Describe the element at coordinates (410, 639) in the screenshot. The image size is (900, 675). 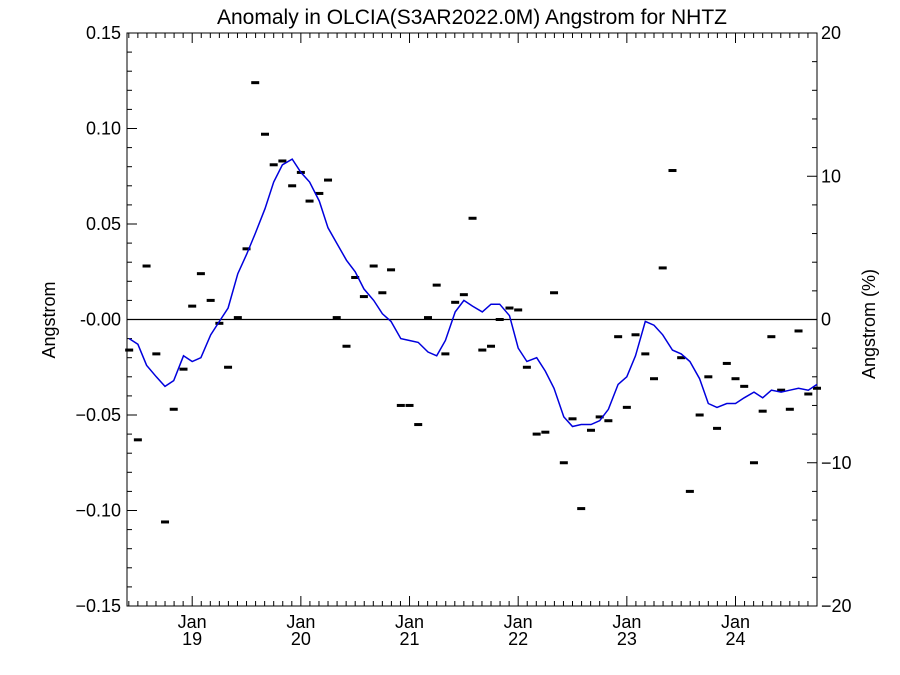
I see `x-tick-label-year: 21` at that location.